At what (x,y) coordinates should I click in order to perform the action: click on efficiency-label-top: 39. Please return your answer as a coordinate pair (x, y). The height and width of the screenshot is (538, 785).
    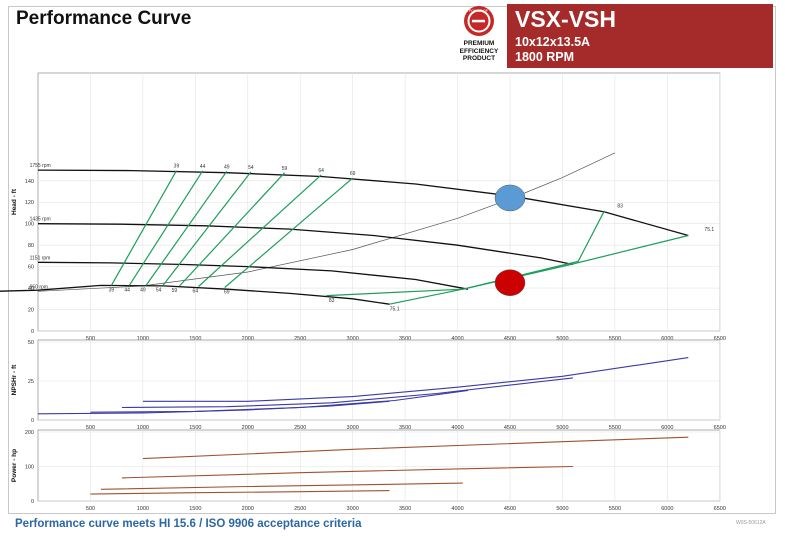
    Looking at the image, I should click on (177, 167).